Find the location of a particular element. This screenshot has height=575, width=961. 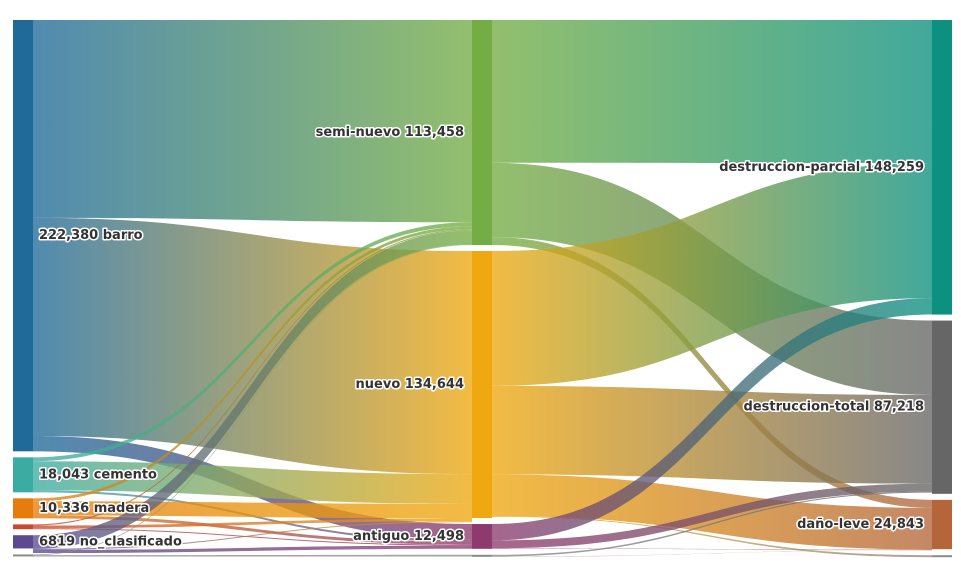

label-destruccion_total: destruccion-total 87,218 is located at coordinates (834, 407).